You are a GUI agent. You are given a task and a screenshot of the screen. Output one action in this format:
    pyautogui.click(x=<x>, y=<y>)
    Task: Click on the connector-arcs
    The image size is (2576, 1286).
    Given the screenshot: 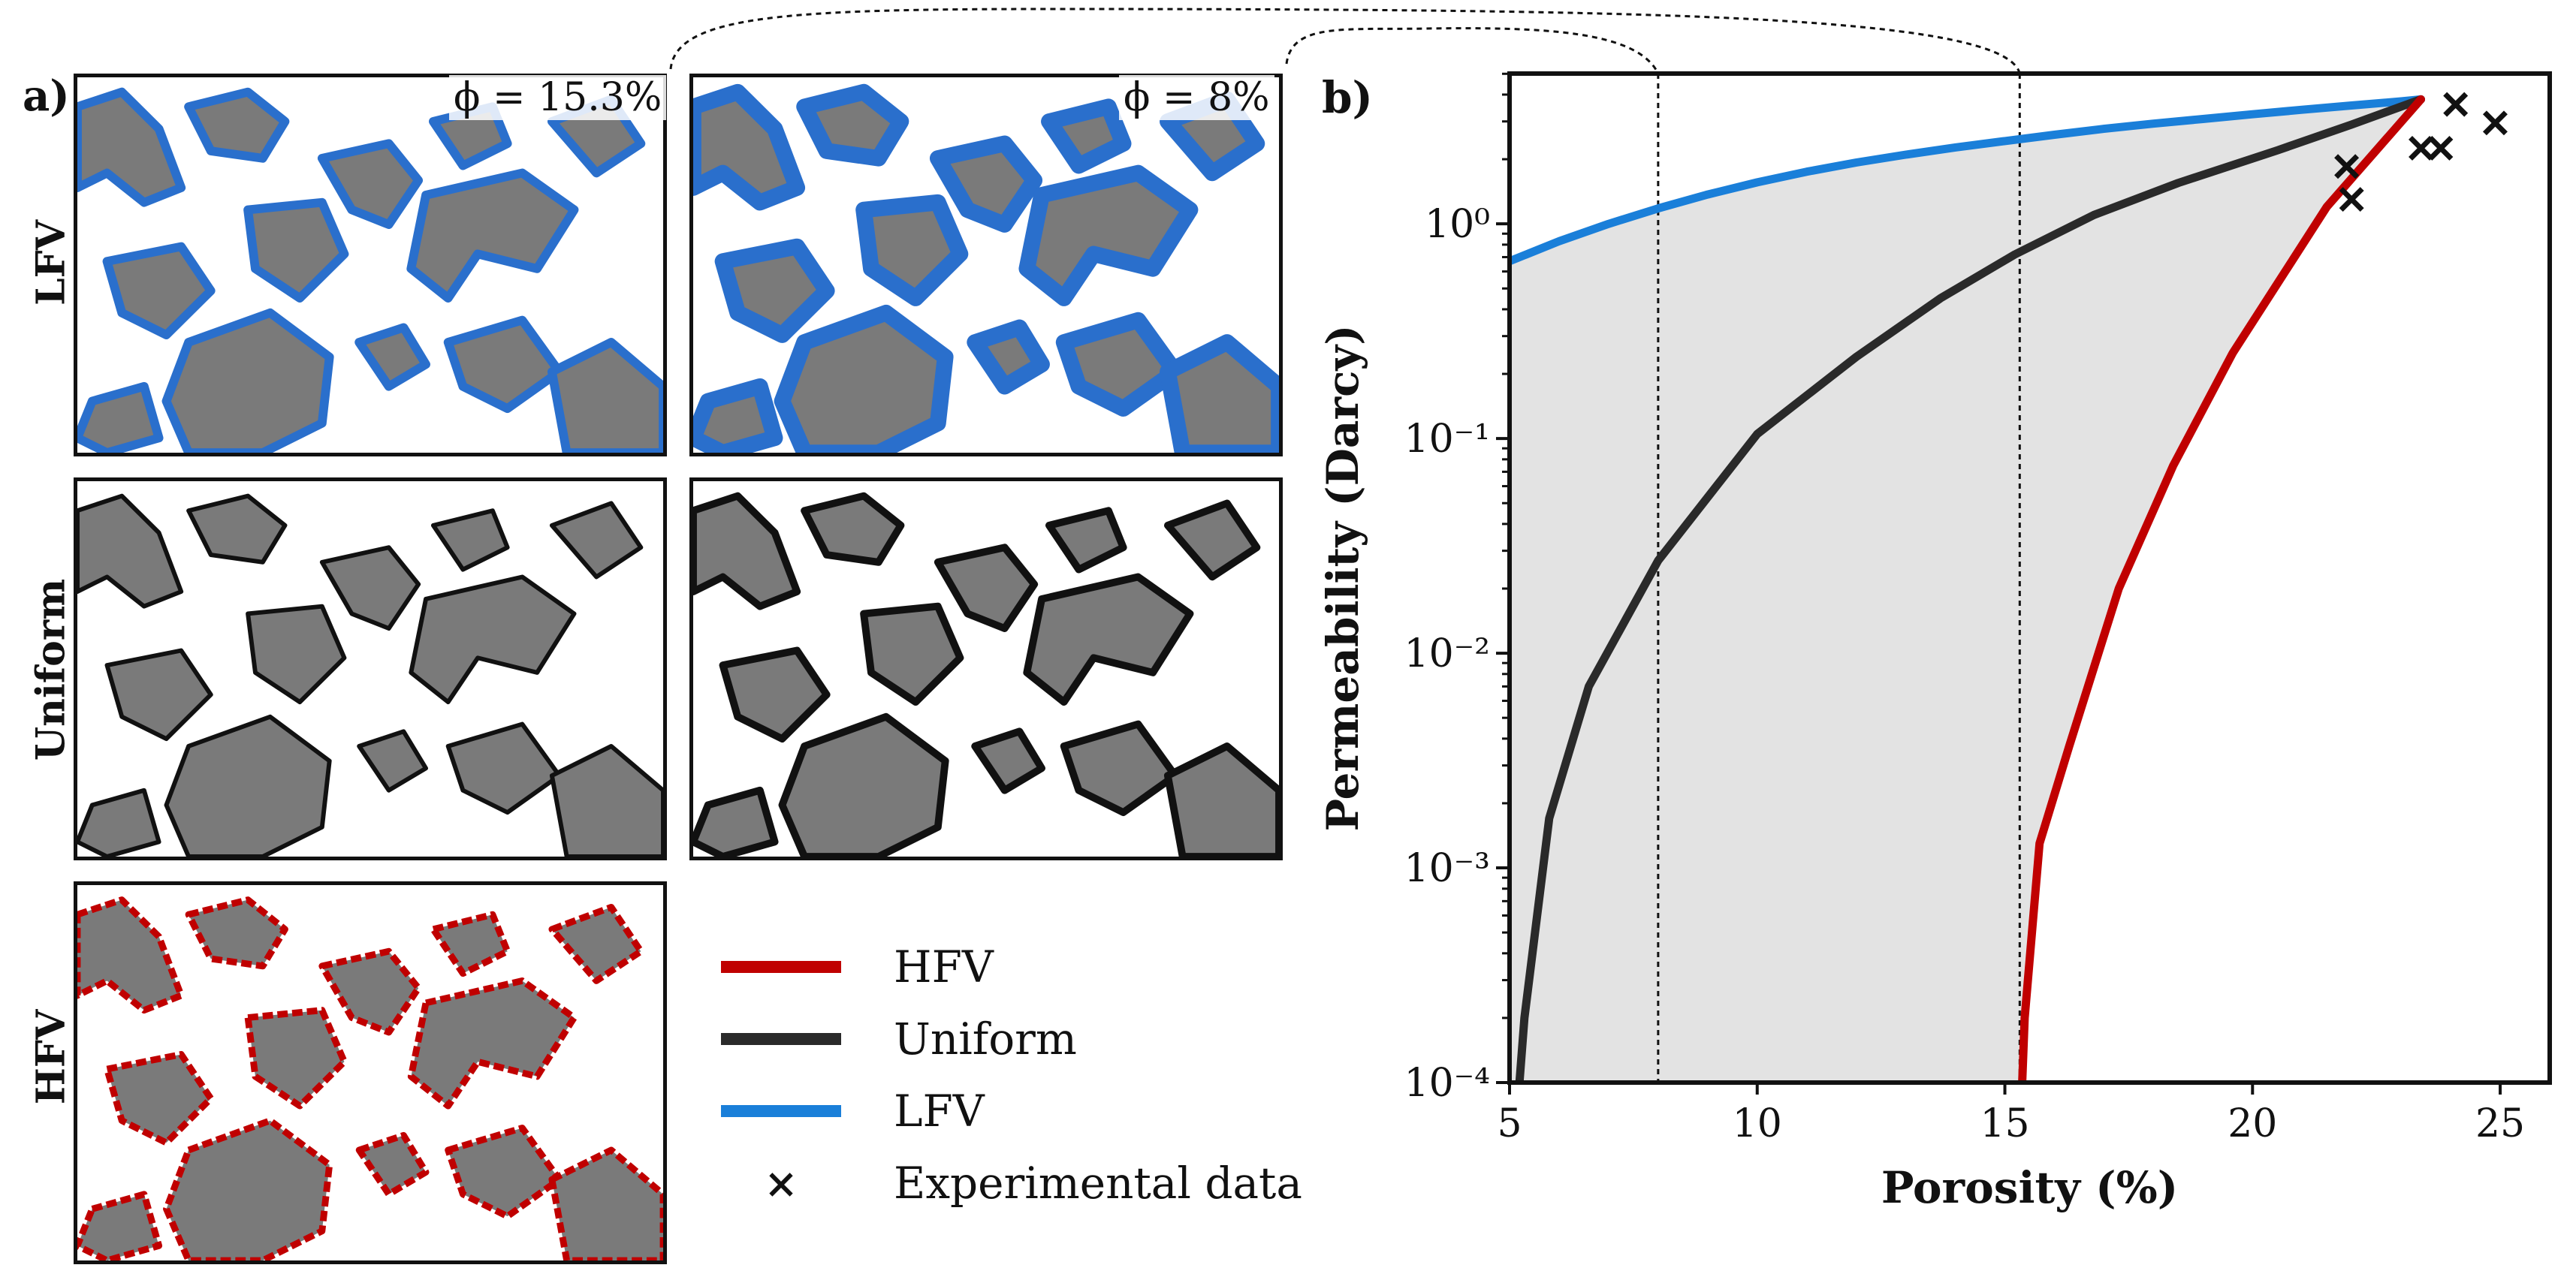 What is the action you would take?
    pyautogui.click(x=1345, y=41)
    